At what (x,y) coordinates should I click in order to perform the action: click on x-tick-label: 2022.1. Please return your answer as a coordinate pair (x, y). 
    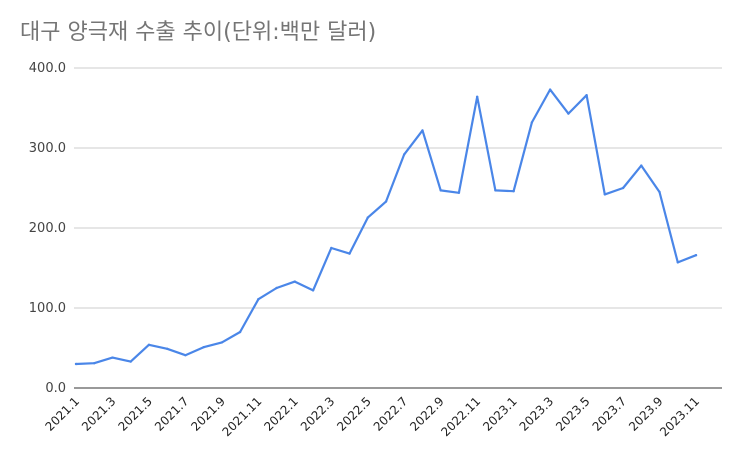
    Looking at the image, I should click on (281, 414).